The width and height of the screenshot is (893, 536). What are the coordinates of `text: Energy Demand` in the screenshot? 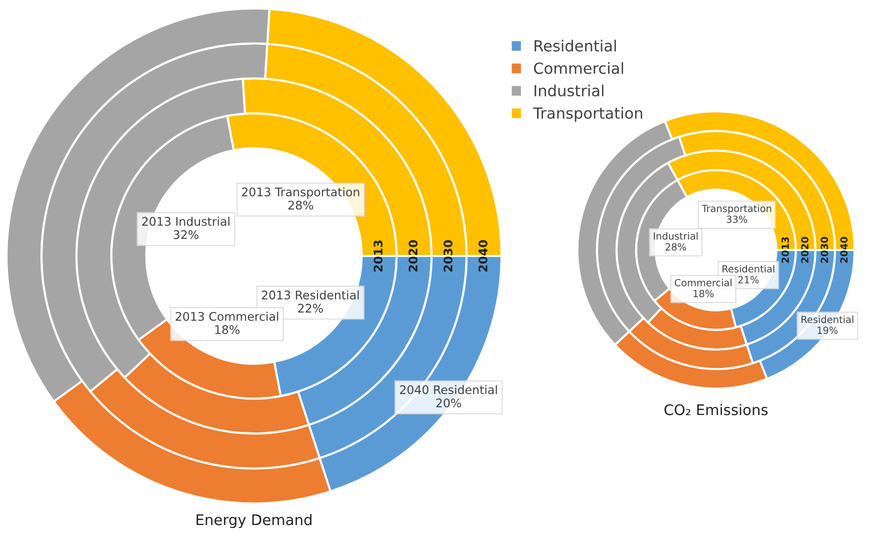 It's located at (254, 521).